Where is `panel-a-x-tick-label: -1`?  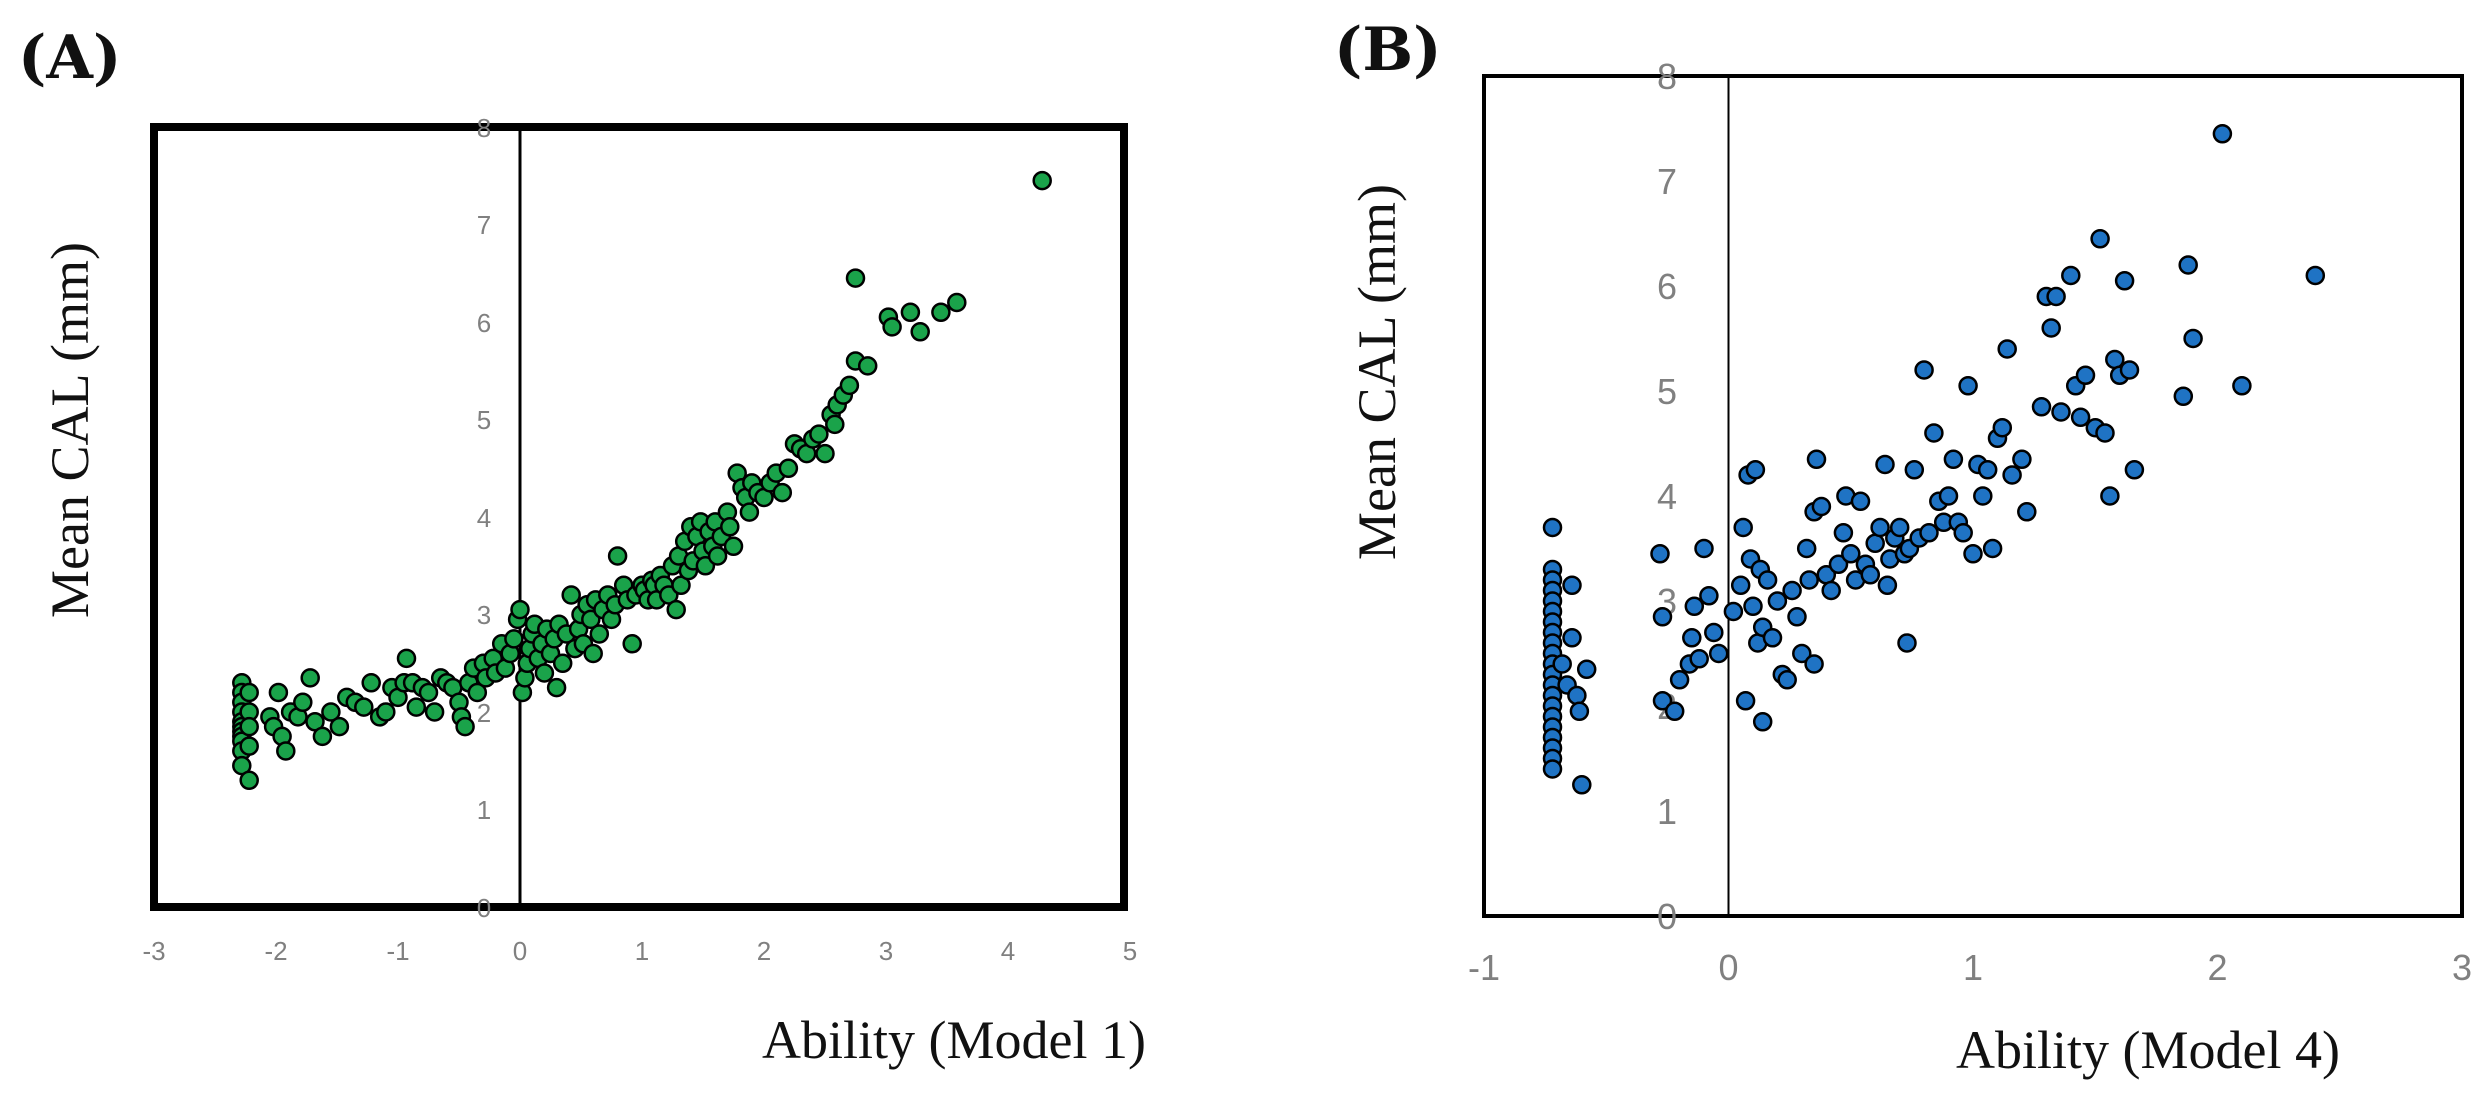 panel-a-x-tick-label: -1 is located at coordinates (397, 951).